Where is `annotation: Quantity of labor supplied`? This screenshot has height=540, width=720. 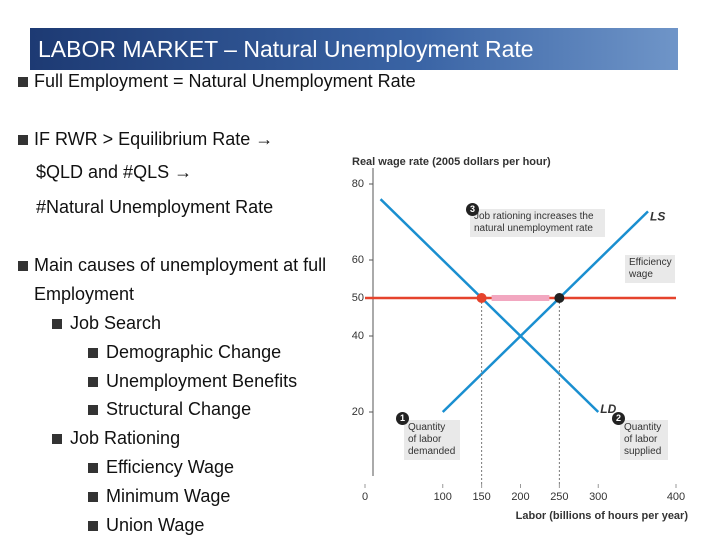
annotation: Quantity of labor supplied is located at coordinates (644, 440).